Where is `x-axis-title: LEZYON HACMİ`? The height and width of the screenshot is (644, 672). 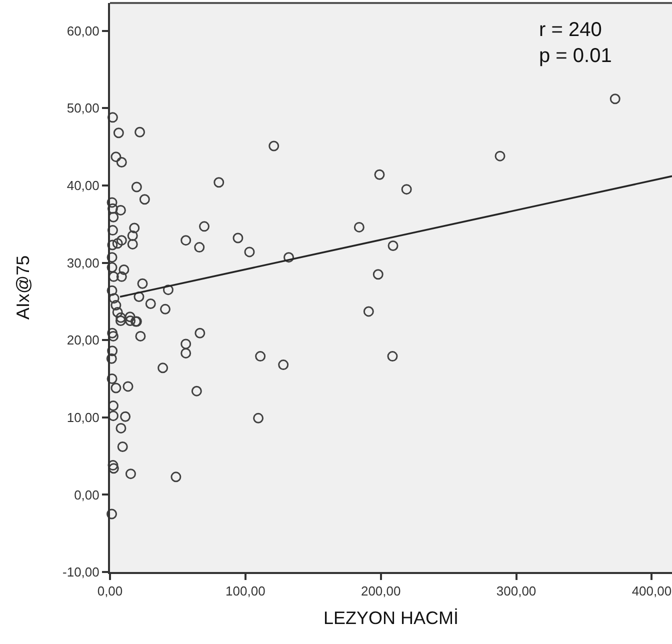 x-axis-title: LEZYON HACMİ is located at coordinates (391, 618).